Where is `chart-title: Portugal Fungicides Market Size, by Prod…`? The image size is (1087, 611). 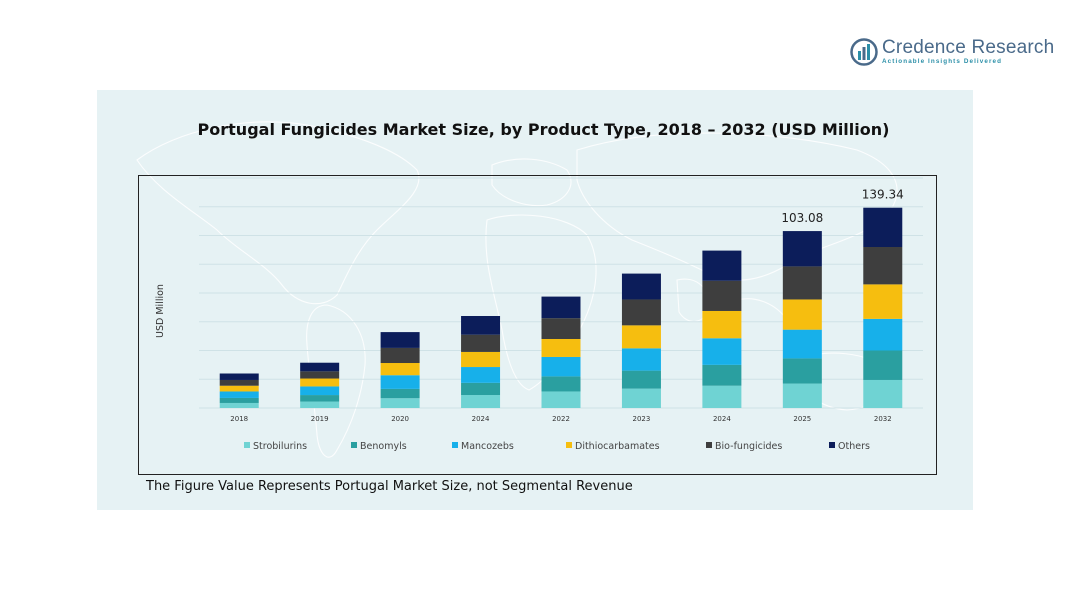 chart-title: Portugal Fungicides Market Size, by Prod… is located at coordinates (543, 129).